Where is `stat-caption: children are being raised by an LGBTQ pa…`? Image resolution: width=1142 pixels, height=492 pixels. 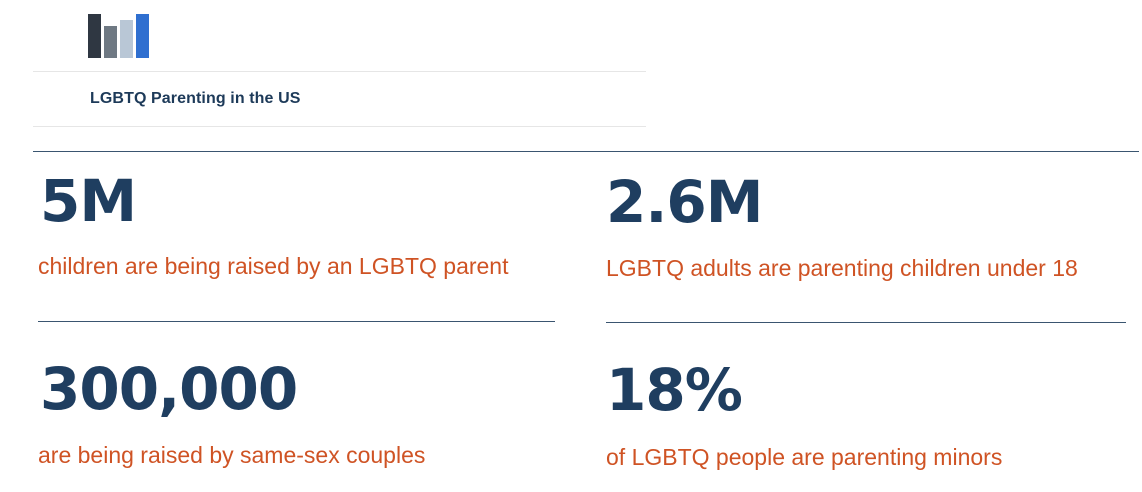
stat-caption: children are being raised by an LGBTQ pa… is located at coordinates (273, 266).